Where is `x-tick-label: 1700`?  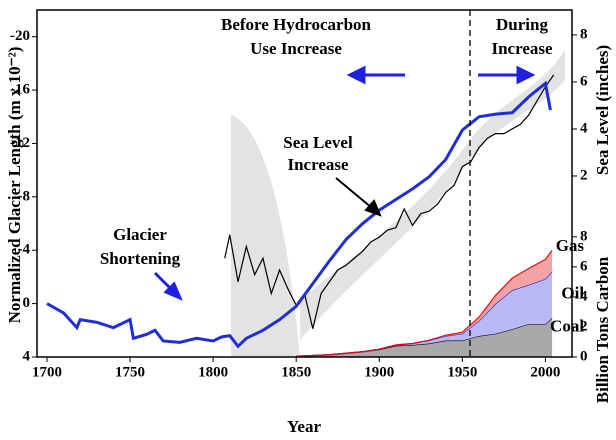 x-tick-label: 1700 is located at coordinates (47, 372).